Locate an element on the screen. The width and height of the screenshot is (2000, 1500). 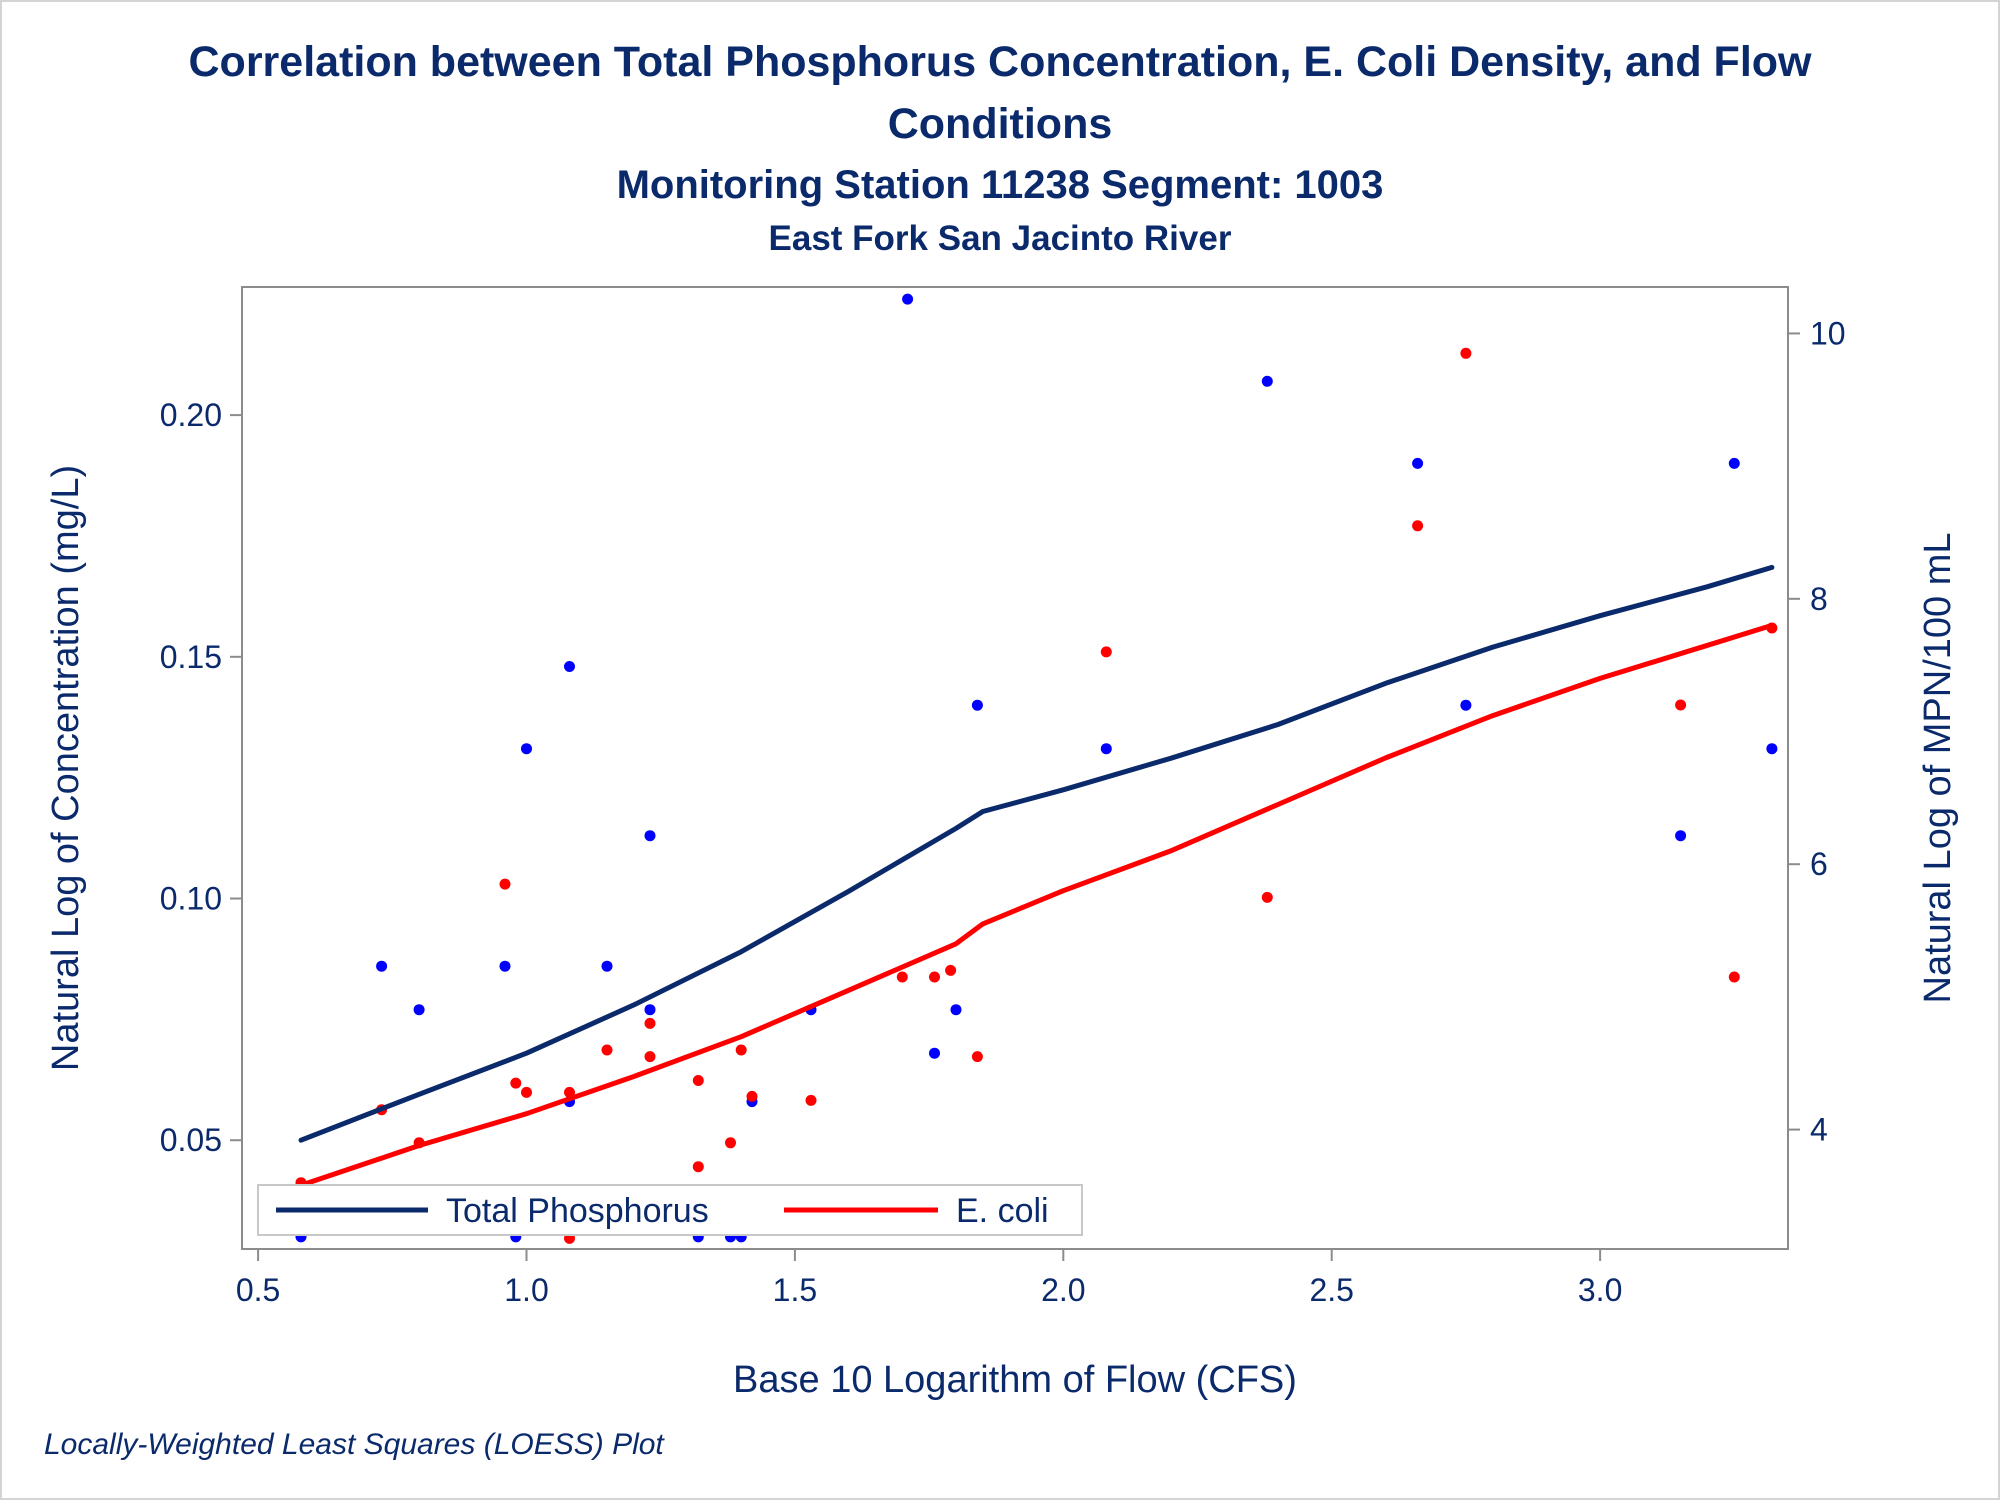
x-tick-label: 0.5 is located at coordinates (258, 1290).